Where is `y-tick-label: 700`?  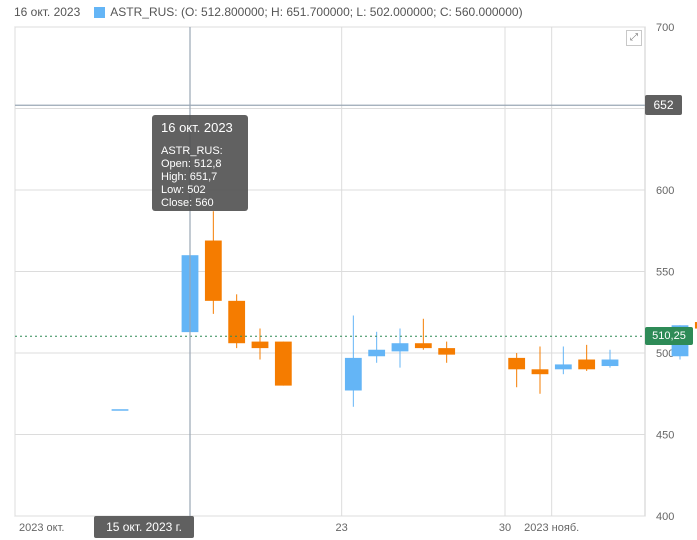
y-tick-label: 700 is located at coordinates (665, 28).